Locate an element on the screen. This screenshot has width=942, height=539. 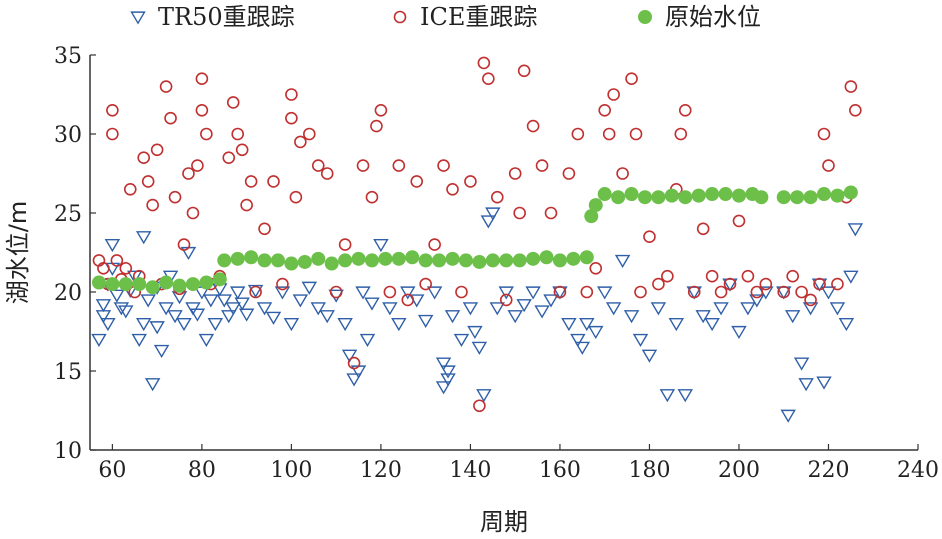
y-tick-label: 10 is located at coordinates (68, 451).